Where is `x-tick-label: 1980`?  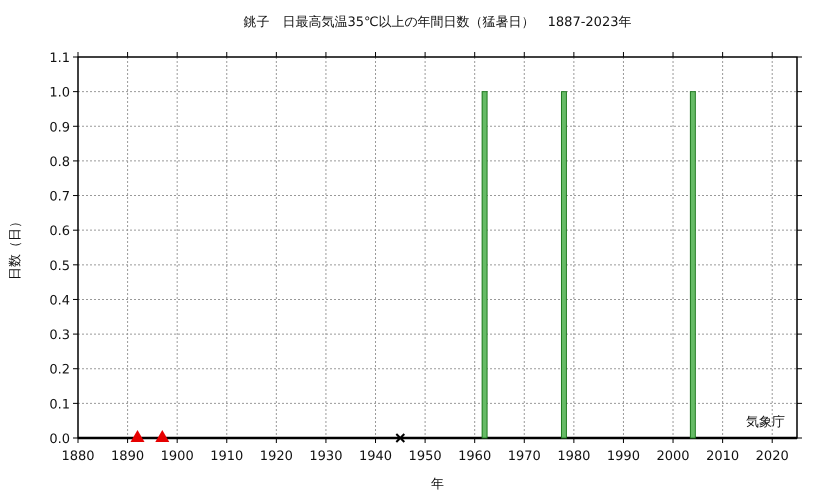
x-tick-label: 1980 is located at coordinates (573, 456).